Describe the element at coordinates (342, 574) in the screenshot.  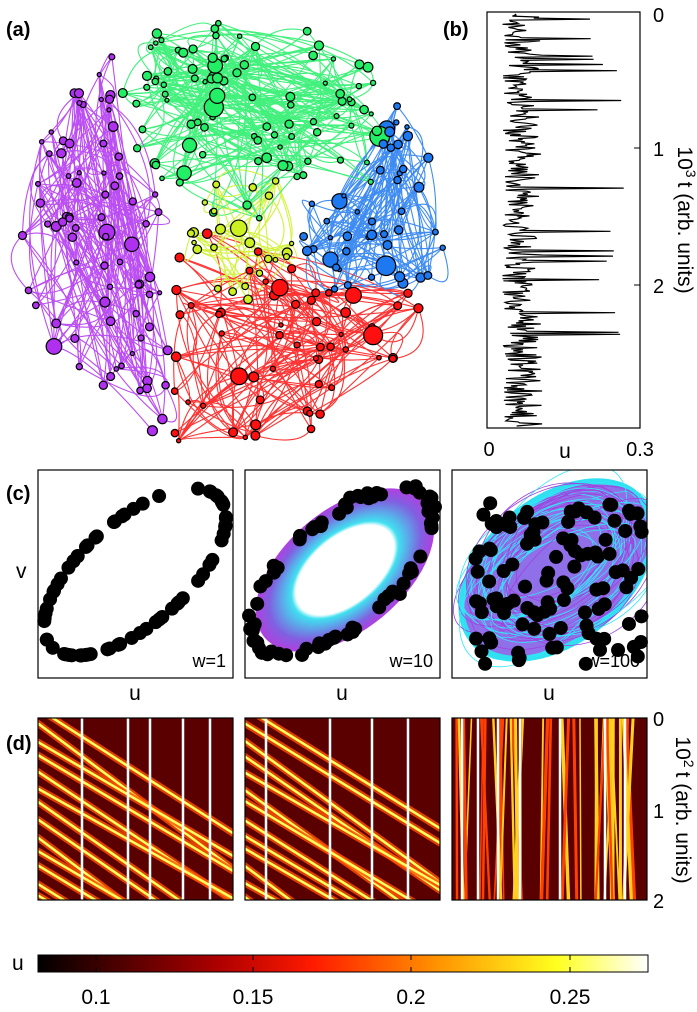
I see `phase-plot: w=10` at that location.